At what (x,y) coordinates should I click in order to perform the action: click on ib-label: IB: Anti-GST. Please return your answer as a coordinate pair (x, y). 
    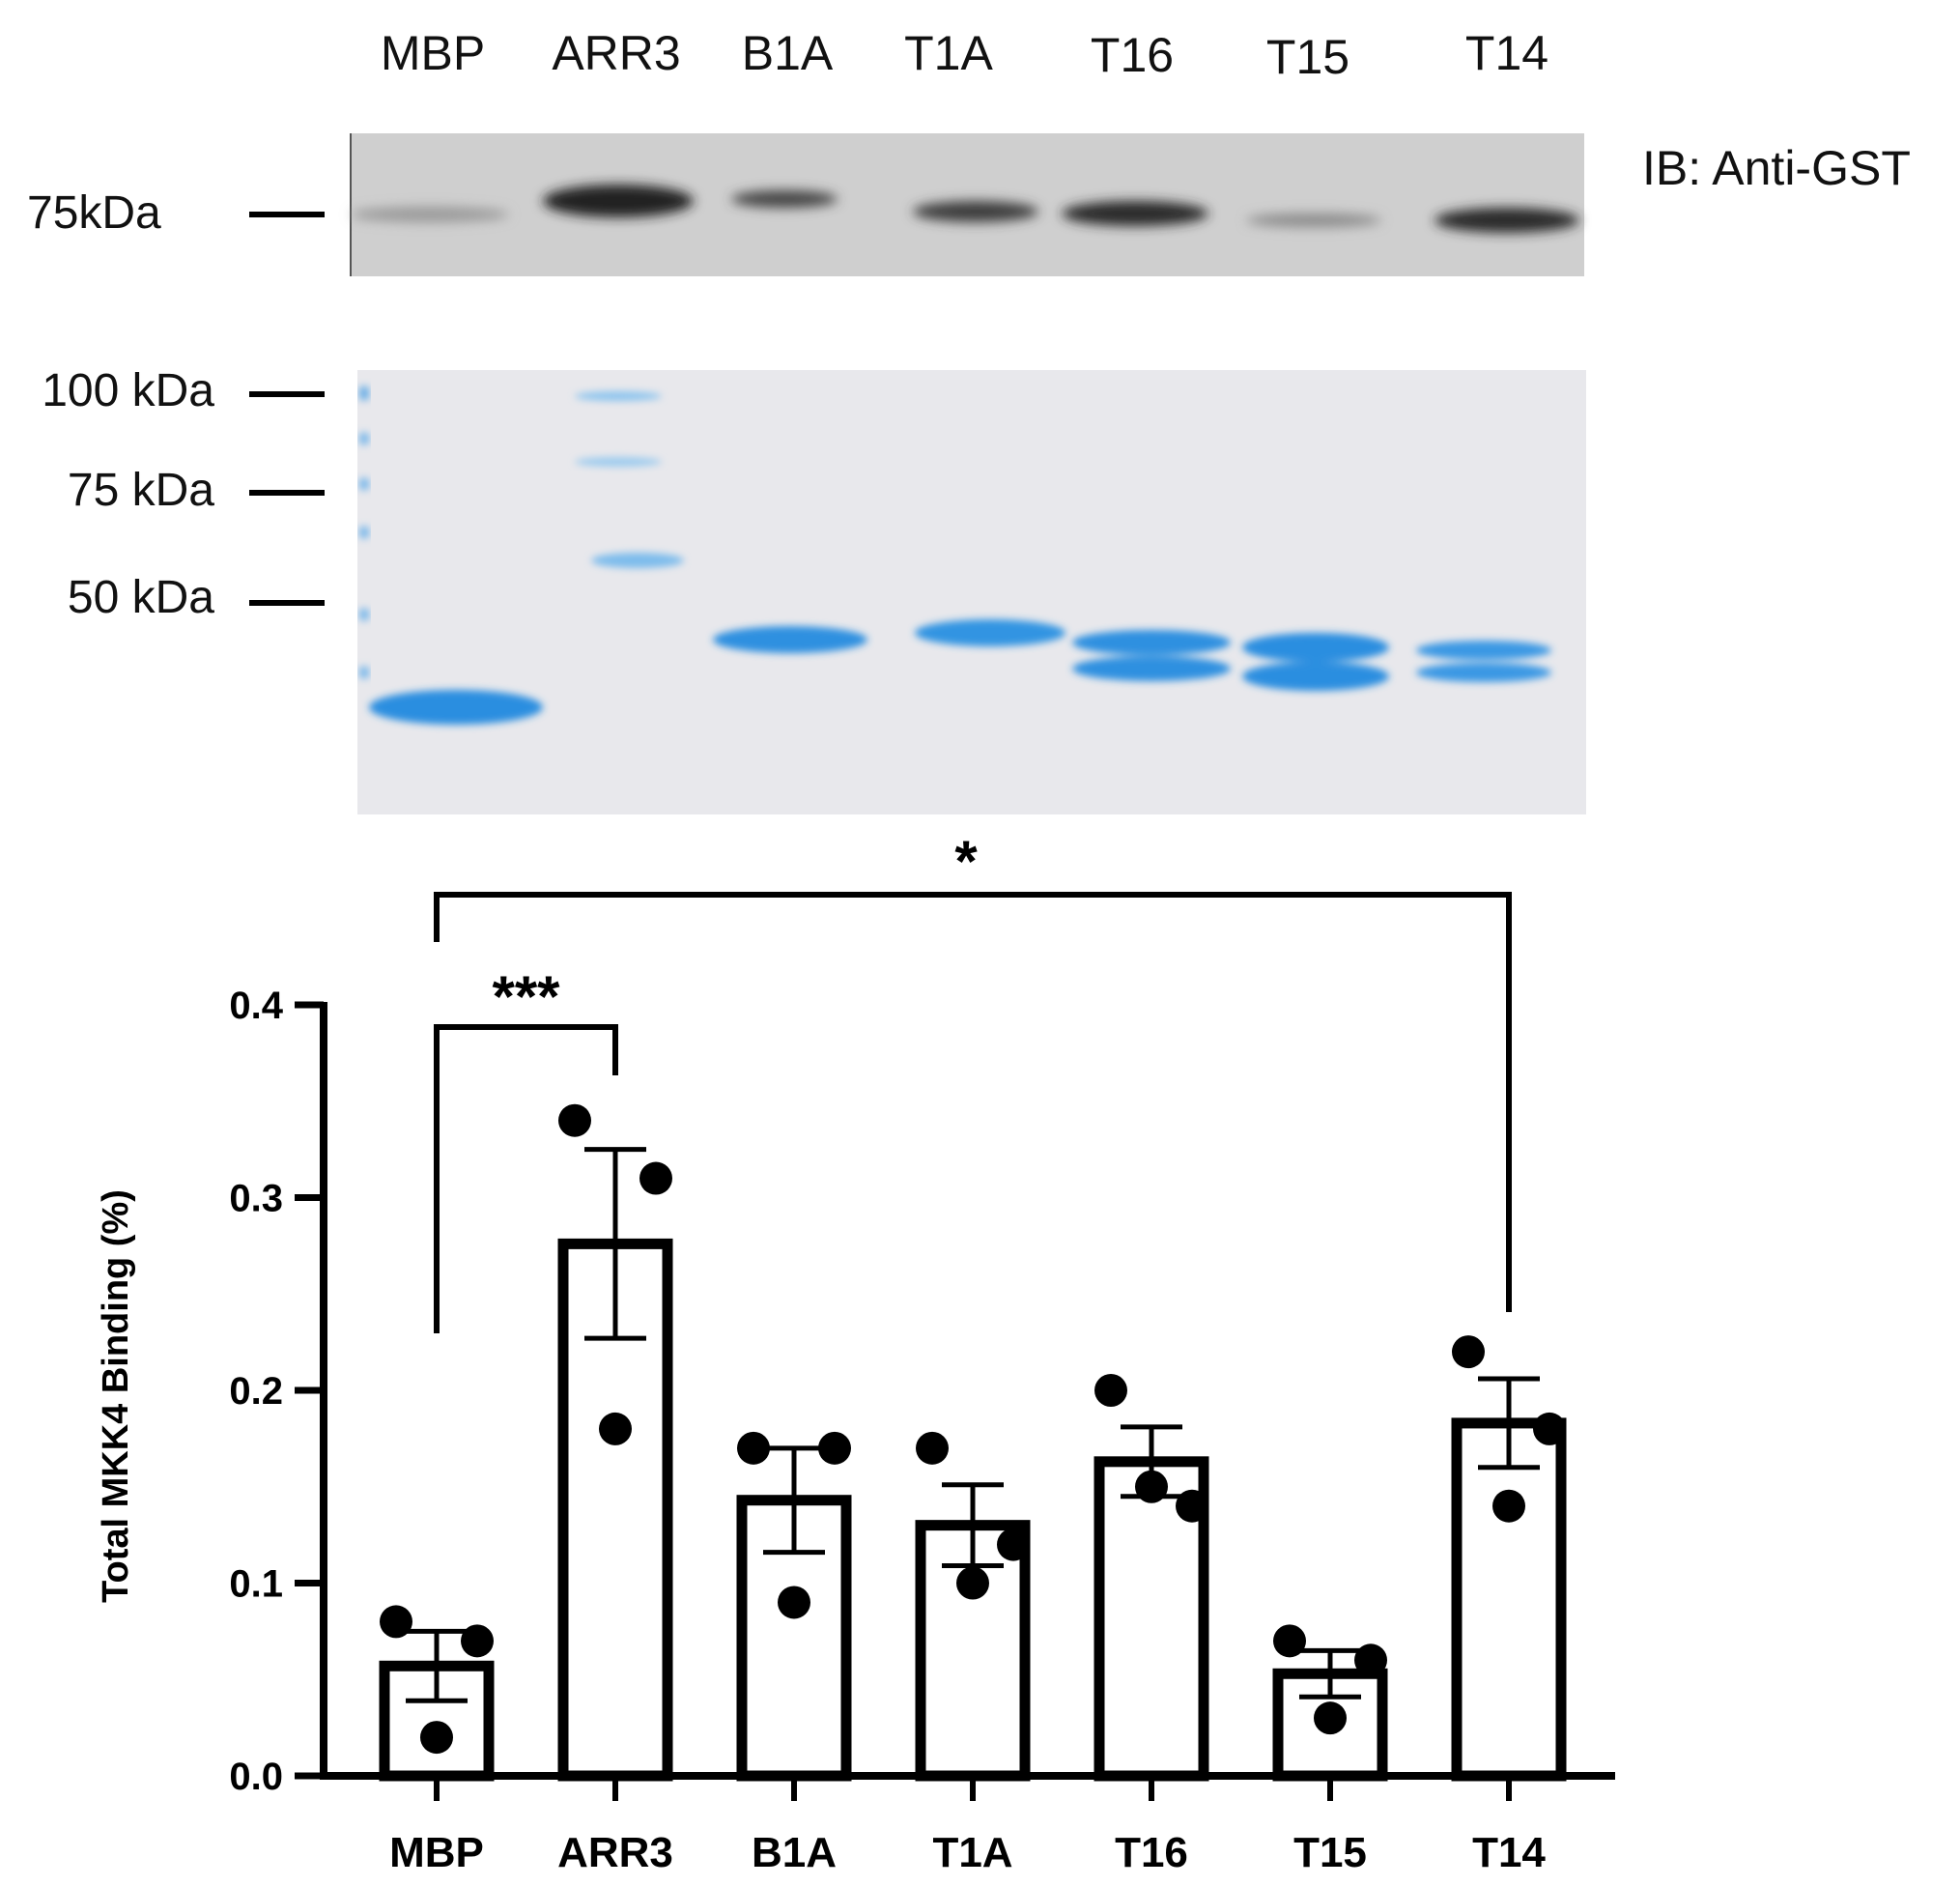
    Looking at the image, I should click on (1777, 168).